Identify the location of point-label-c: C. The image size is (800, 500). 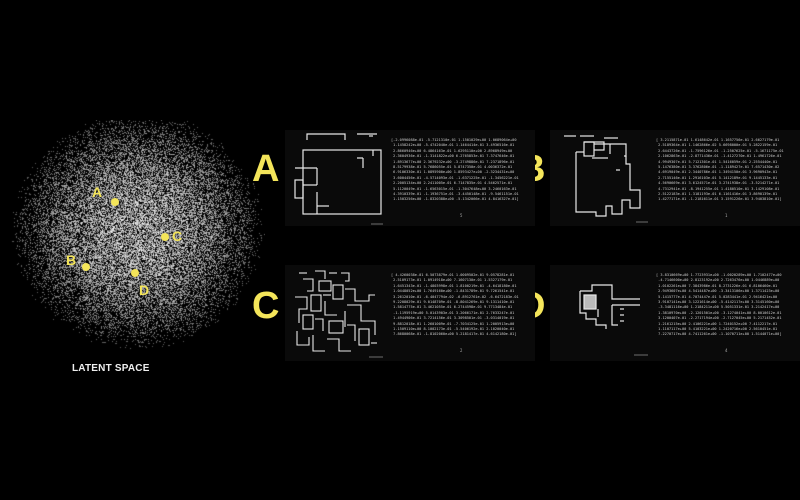
(177, 236).